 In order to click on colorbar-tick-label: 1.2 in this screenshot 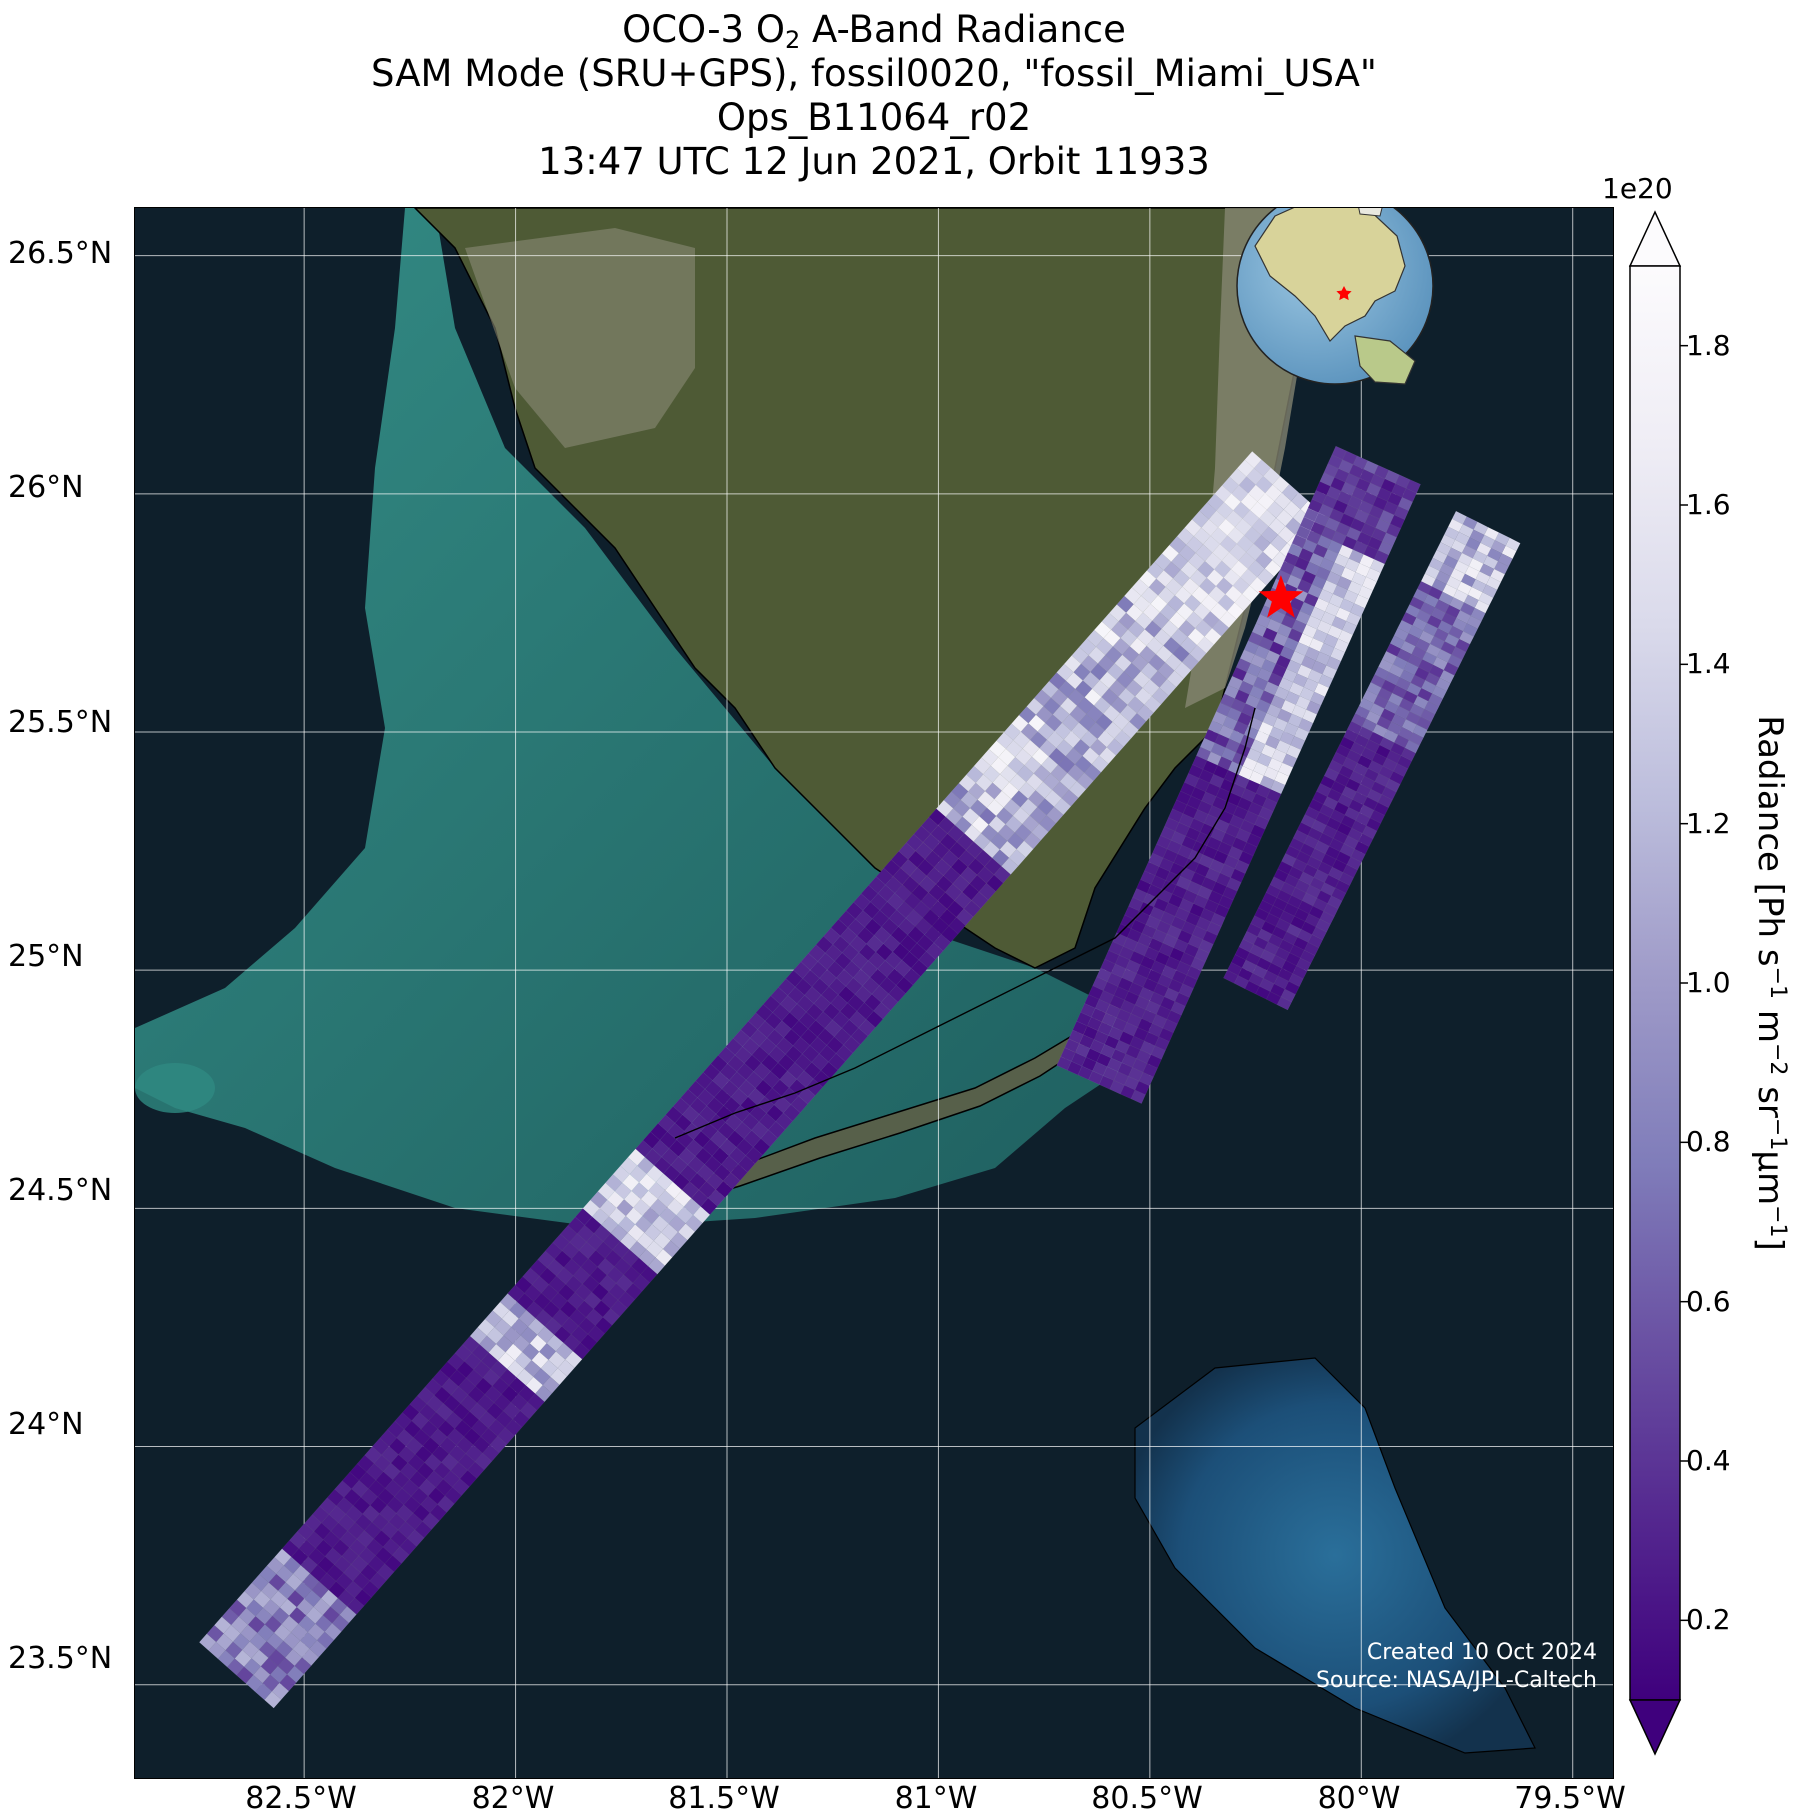, I will do `click(1708, 823)`.